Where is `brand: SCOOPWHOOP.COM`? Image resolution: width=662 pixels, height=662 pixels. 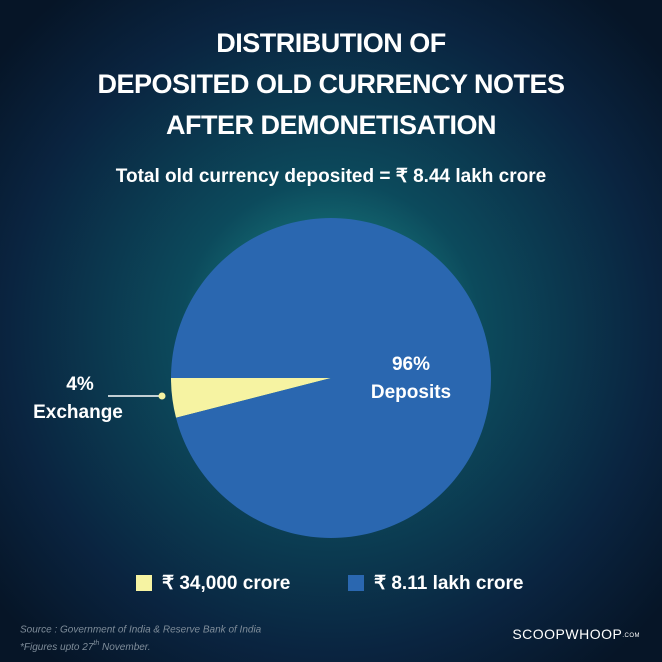 brand: SCOOPWHOOP.COM is located at coordinates (576, 634).